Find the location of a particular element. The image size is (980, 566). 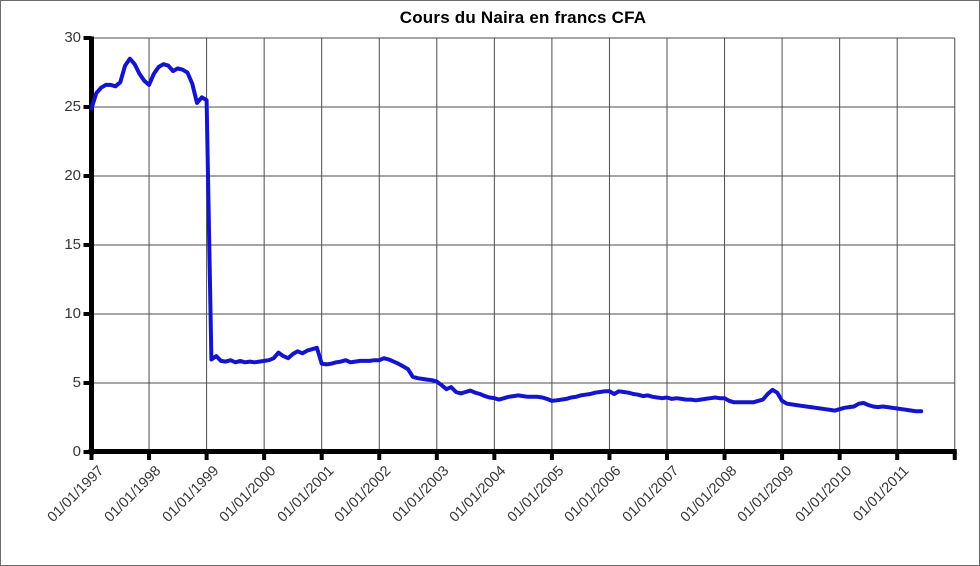

chart-title: Cours du Naira en francs CFA is located at coordinates (523, 17).